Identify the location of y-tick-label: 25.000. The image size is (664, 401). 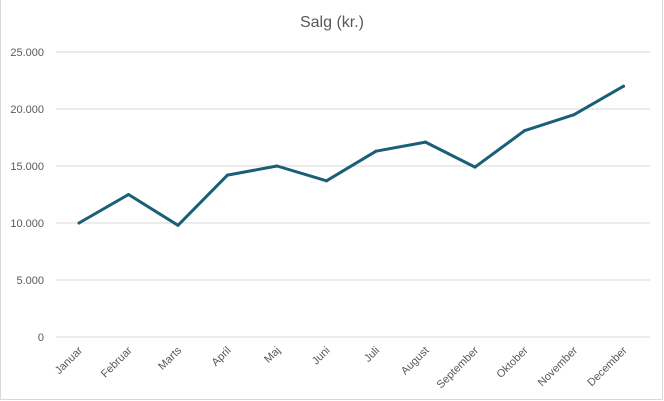
(27, 53).